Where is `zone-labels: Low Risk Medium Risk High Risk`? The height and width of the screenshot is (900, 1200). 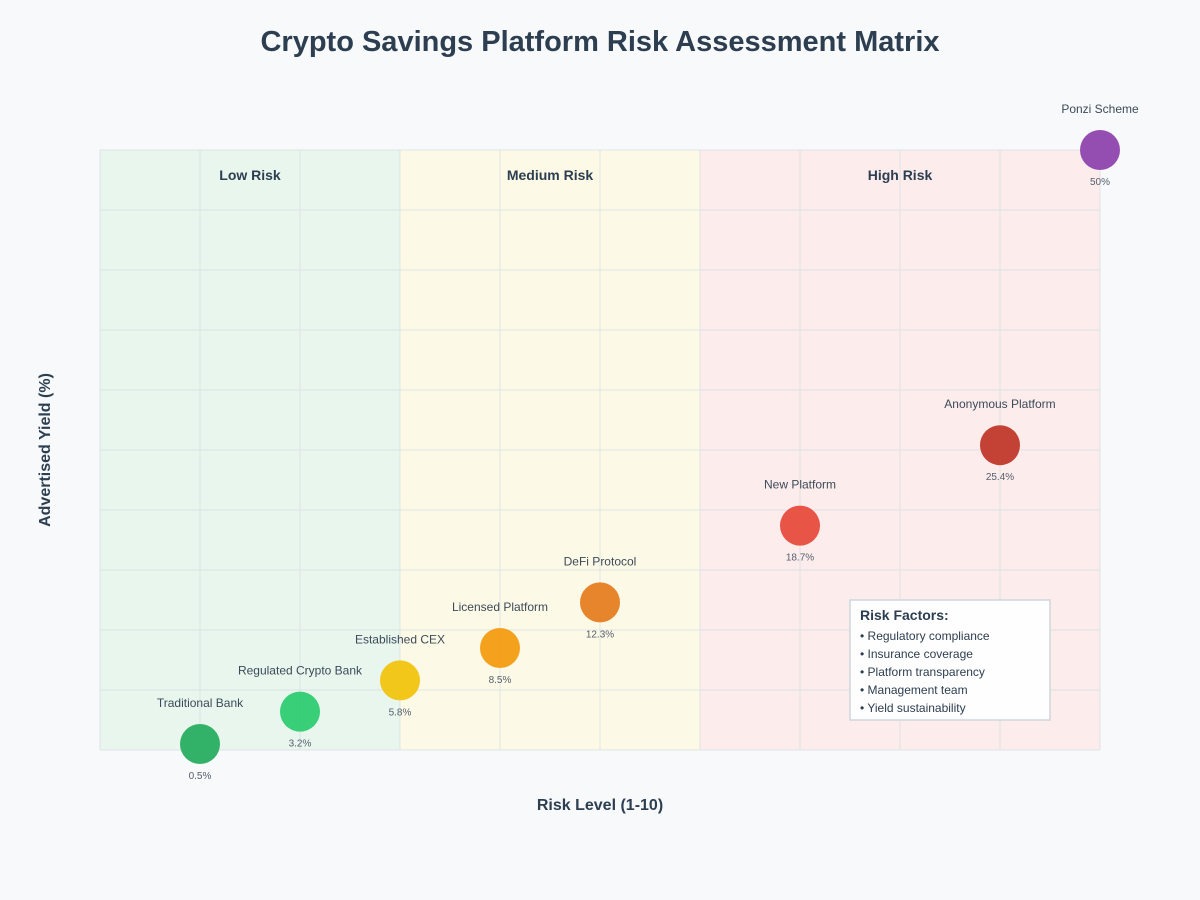 zone-labels: Low Risk Medium Risk High Risk is located at coordinates (575, 175).